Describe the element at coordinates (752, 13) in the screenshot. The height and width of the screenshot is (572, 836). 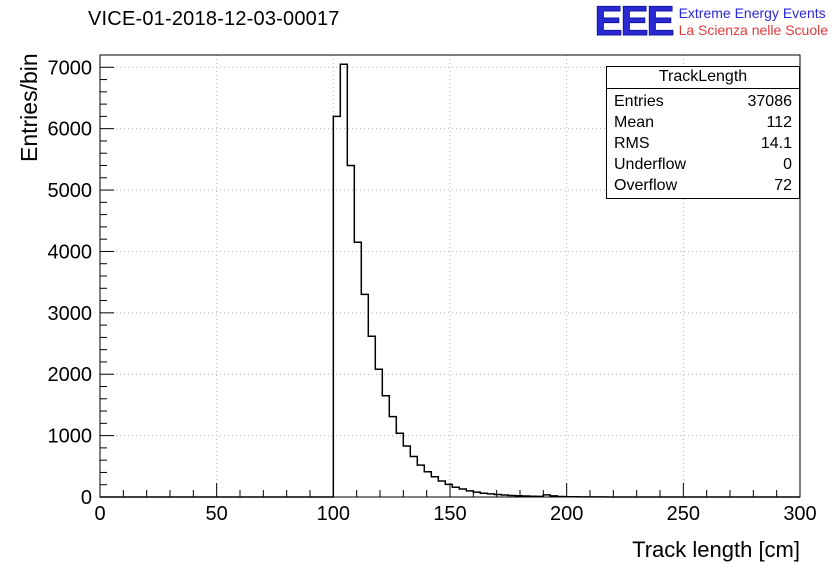
I see `eee-logo-line1: Extreme Energy Events` at that location.